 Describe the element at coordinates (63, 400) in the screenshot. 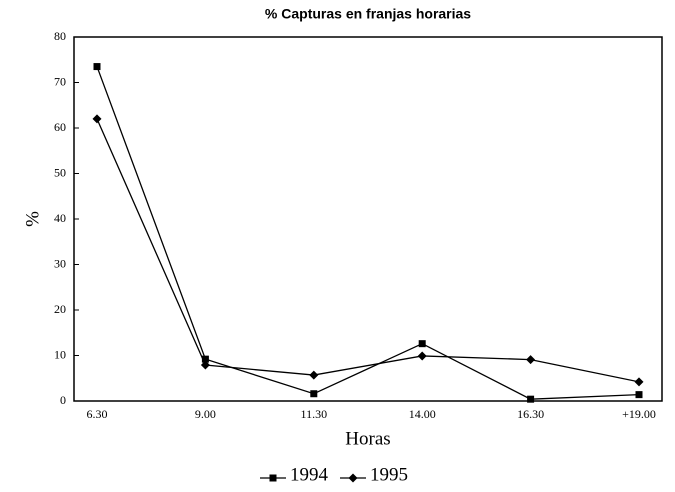

I see `y-tick-label: 0` at that location.